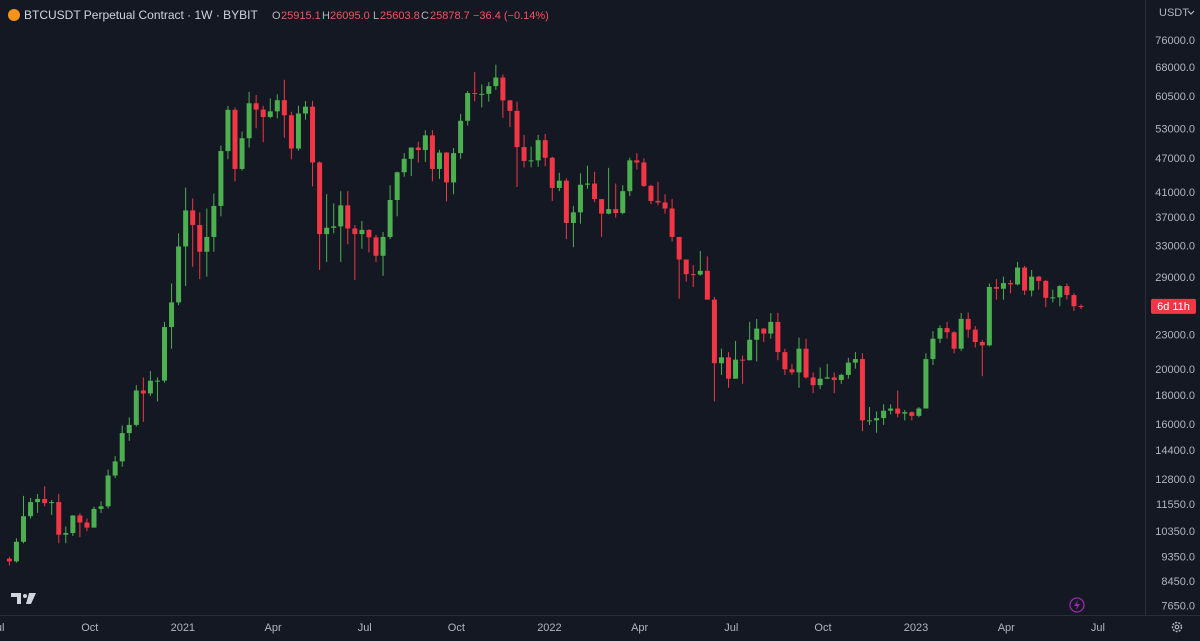 The height and width of the screenshot is (641, 1200). I want to click on y-tick-label: 10350.0, so click(1175, 532).